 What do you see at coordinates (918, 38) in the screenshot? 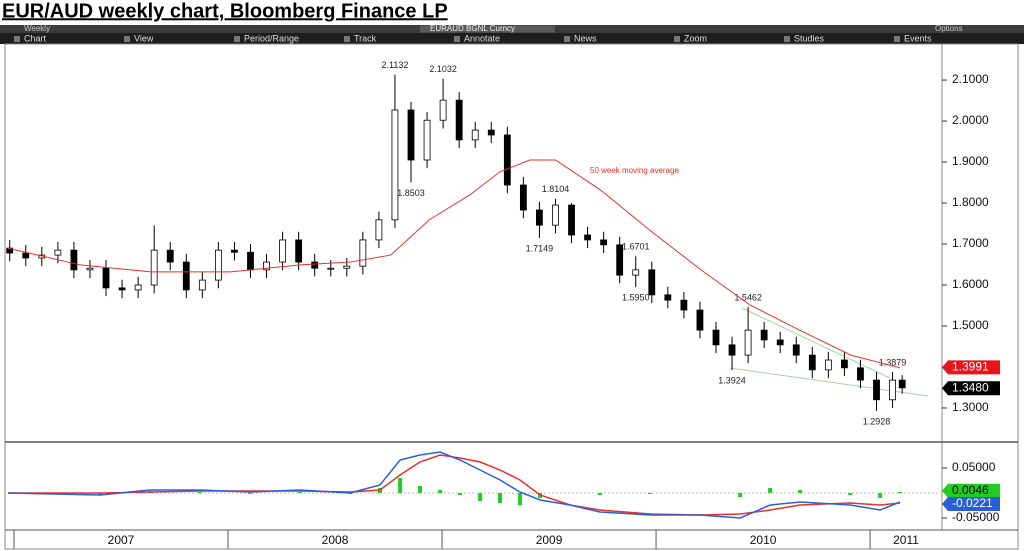
I see `menu-item: Events` at bounding box center [918, 38].